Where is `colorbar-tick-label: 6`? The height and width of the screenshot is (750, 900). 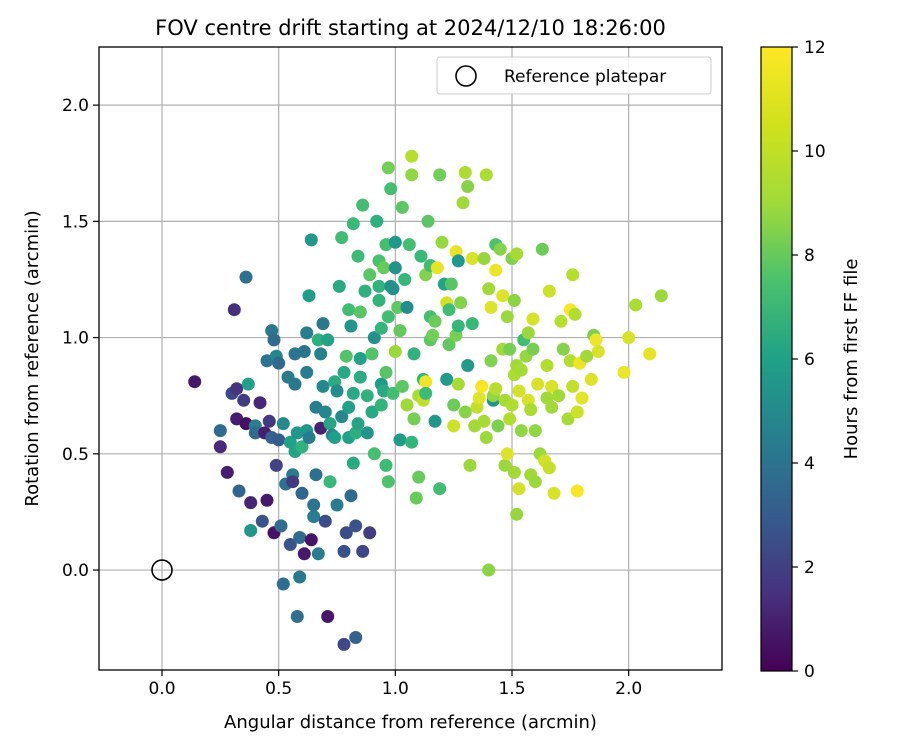 colorbar-tick-label: 6 is located at coordinates (809, 360).